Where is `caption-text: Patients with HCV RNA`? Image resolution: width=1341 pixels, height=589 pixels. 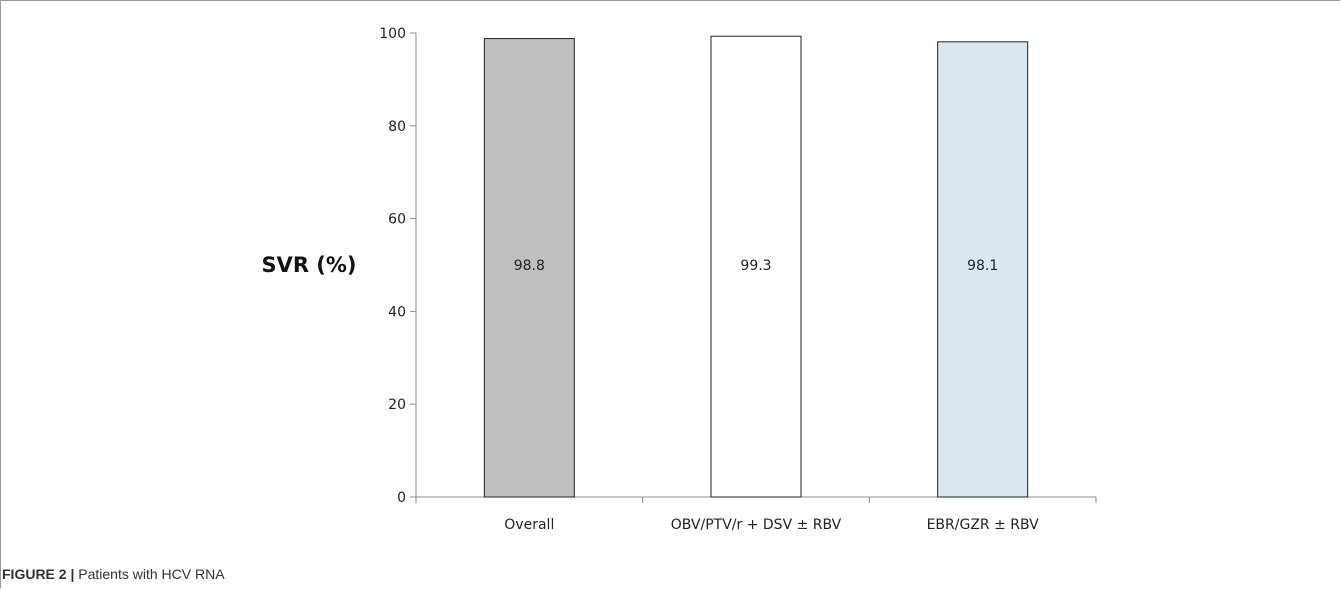
caption-text: Patients with HCV RNA is located at coordinates (149, 574).